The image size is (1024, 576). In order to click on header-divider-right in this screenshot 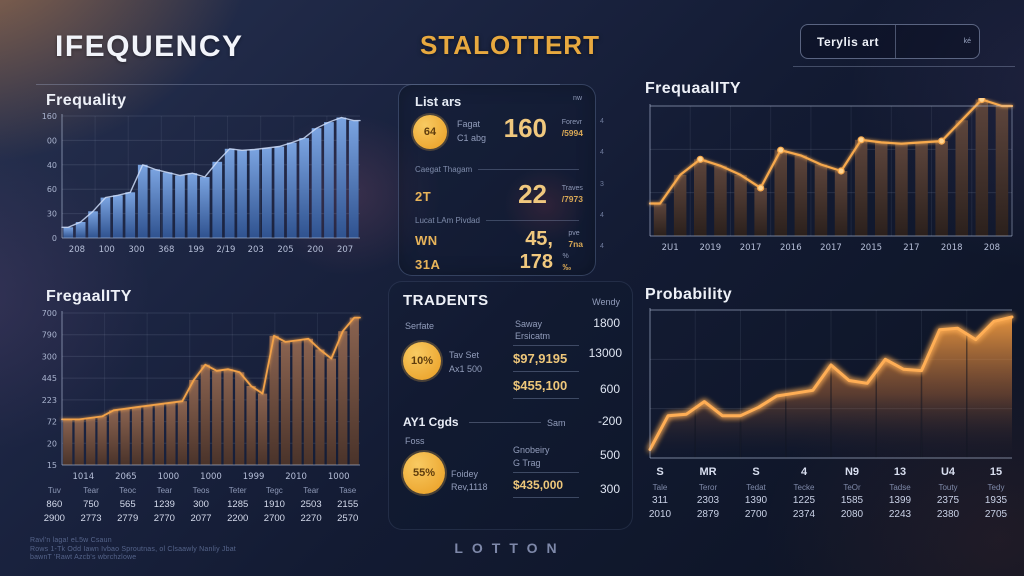, I will do `click(904, 66)`.